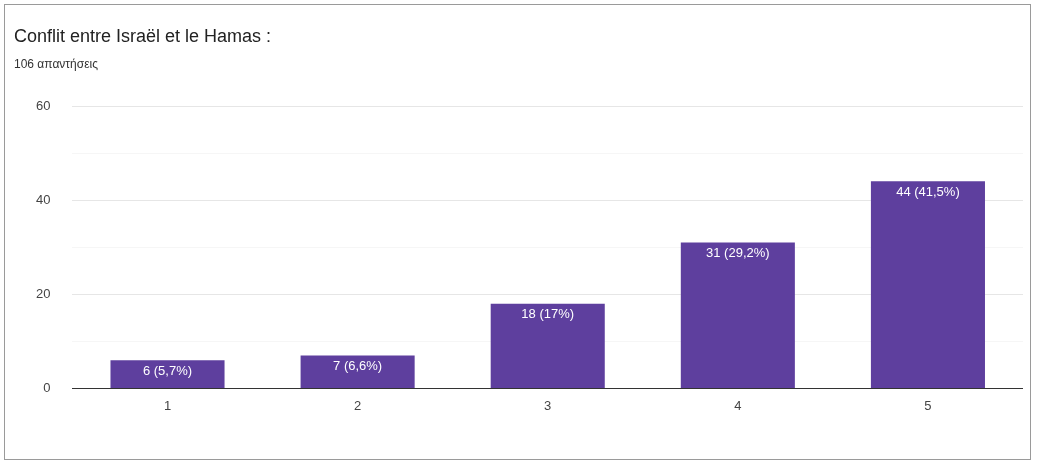  What do you see at coordinates (928, 191) in the screenshot?
I see `data-label: 44 (41,5%)` at bounding box center [928, 191].